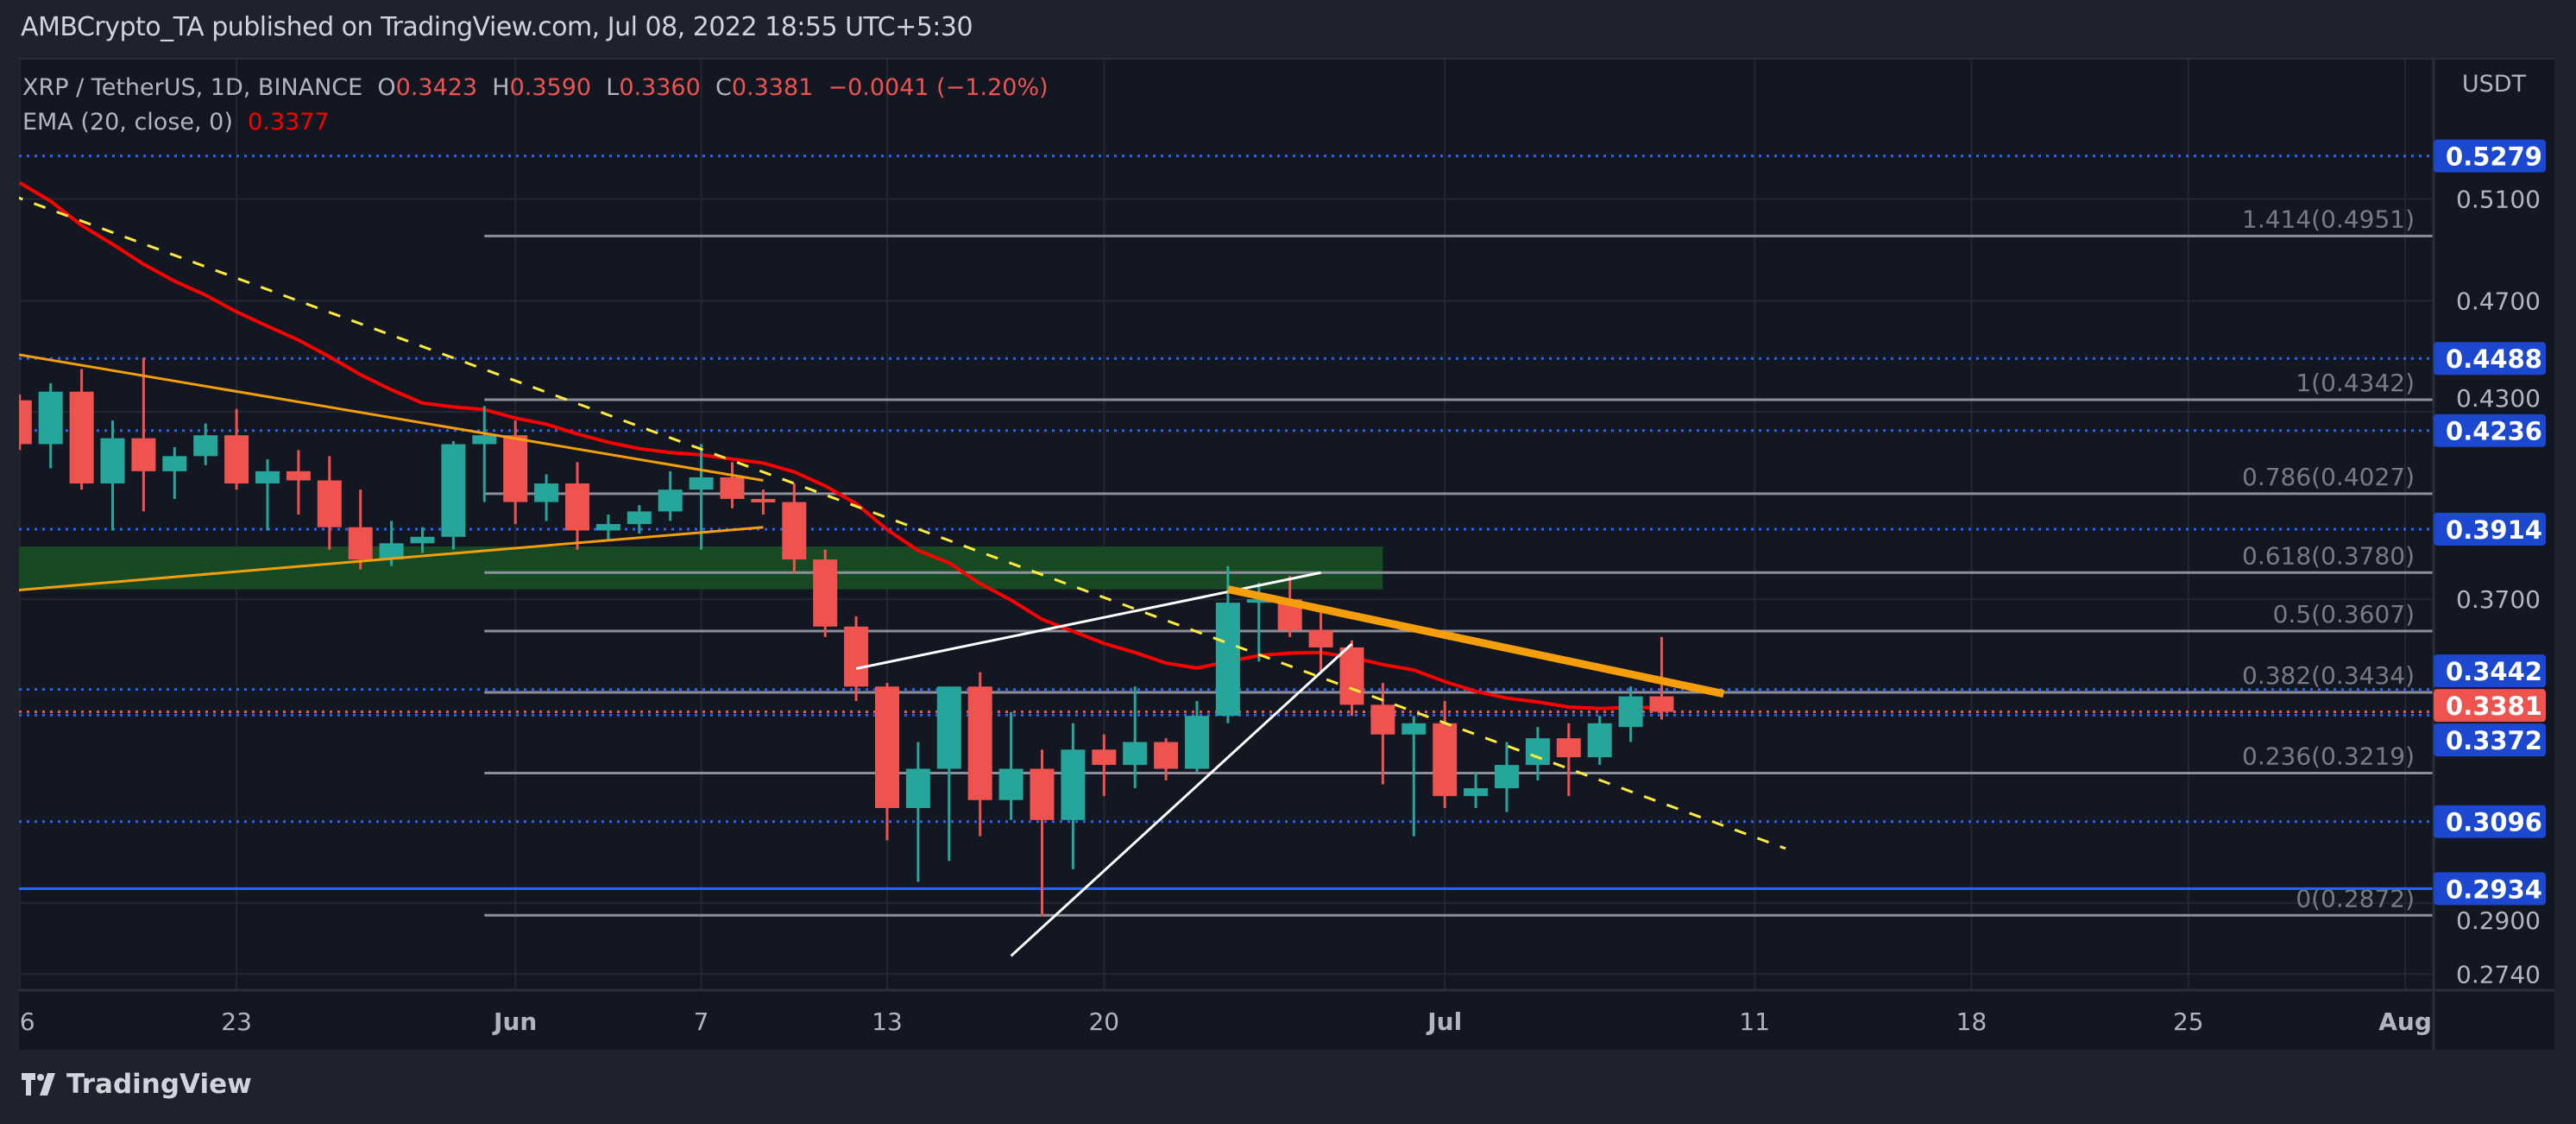 The image size is (2576, 1124). Describe the element at coordinates (128, 122) in the screenshot. I see `ema-label: EMA (20, close, 0)` at that location.